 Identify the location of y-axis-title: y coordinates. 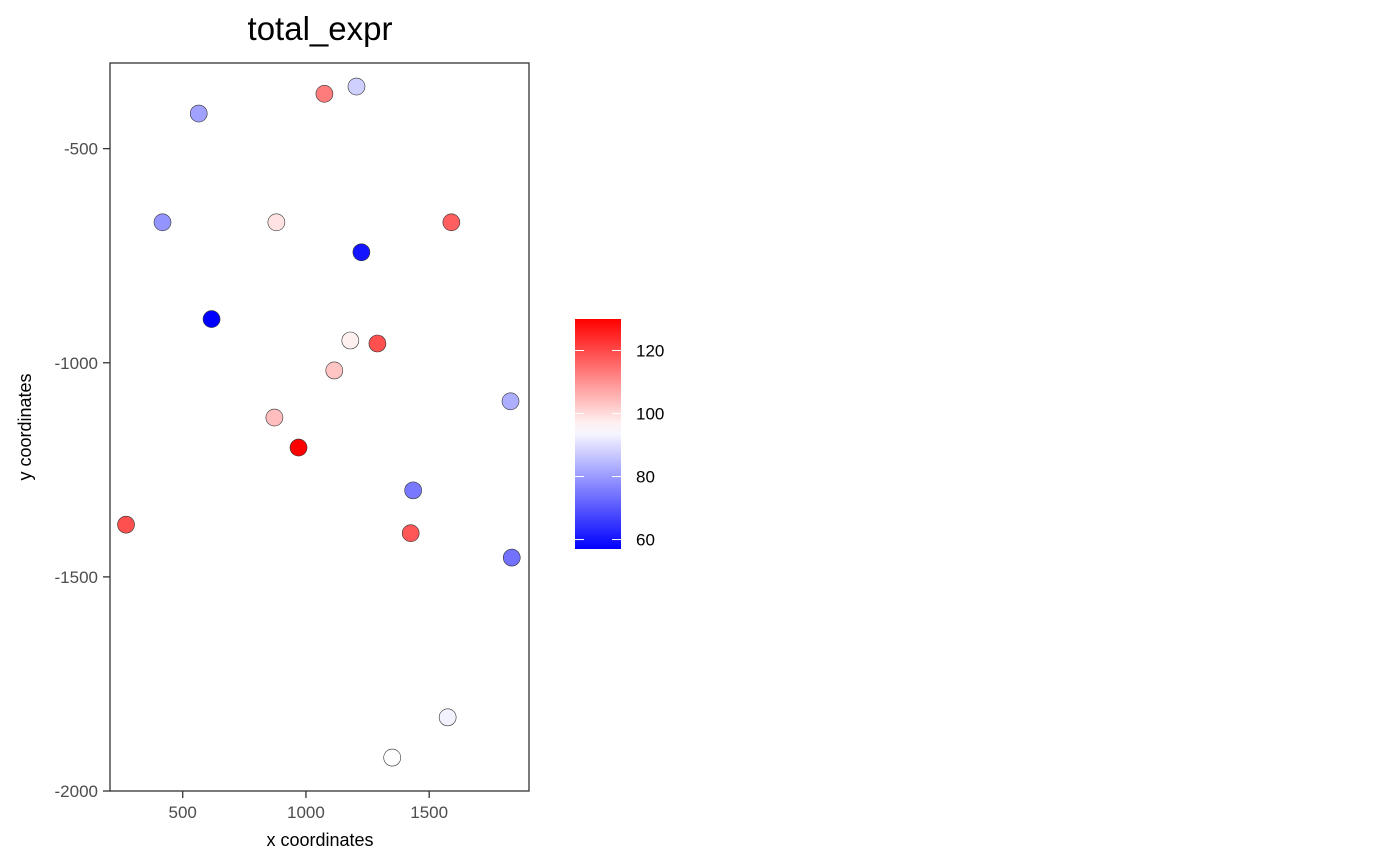
(25, 426).